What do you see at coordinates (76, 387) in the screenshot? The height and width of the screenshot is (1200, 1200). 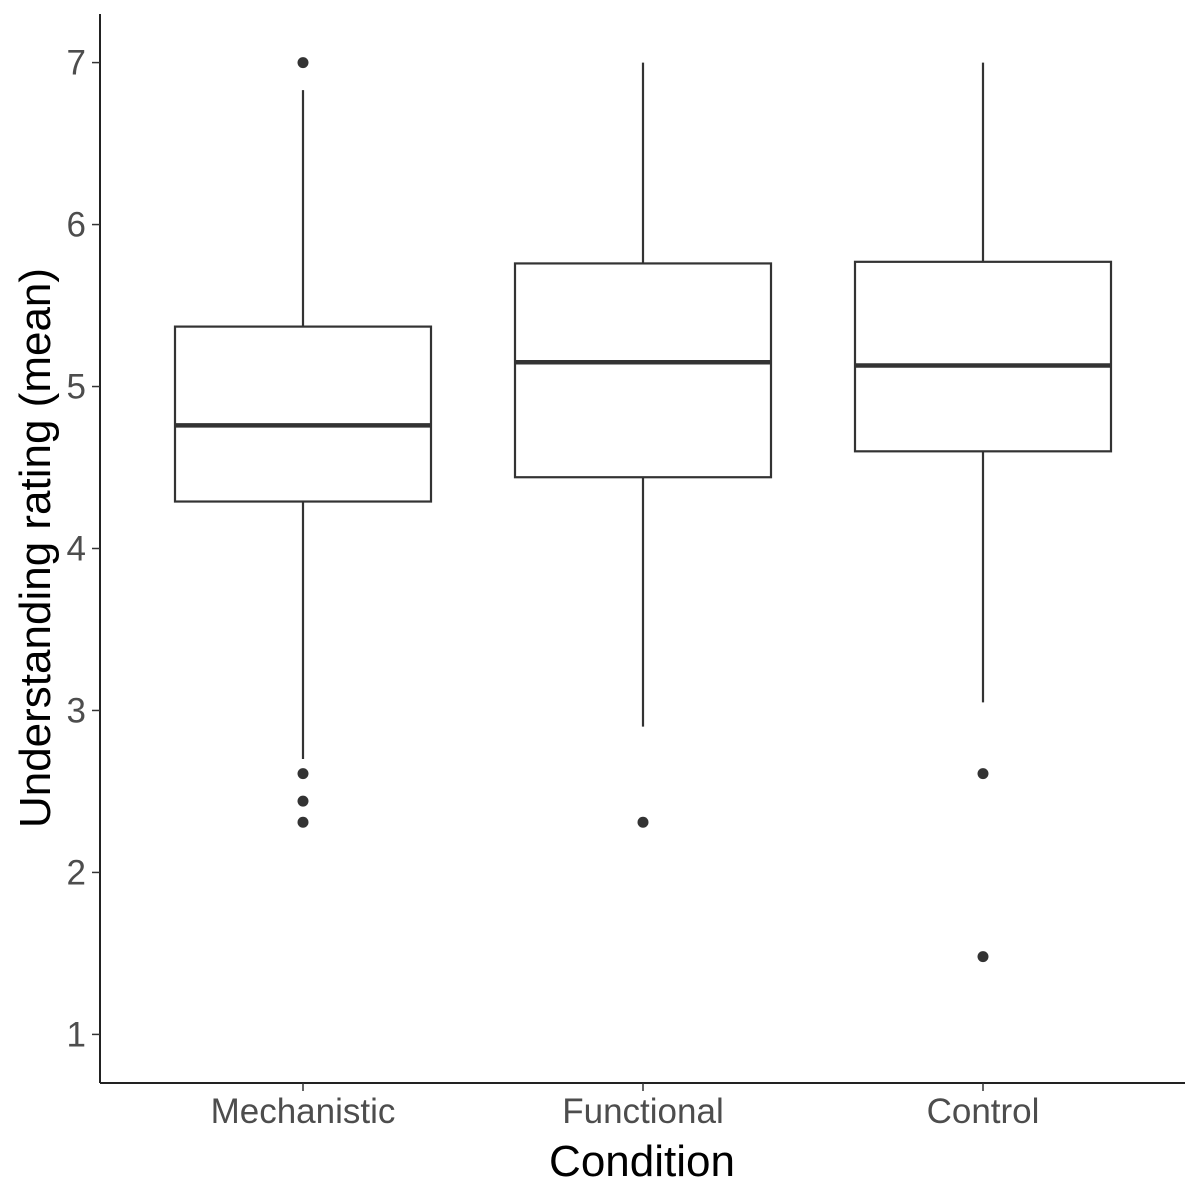 I see `y-tick-label: 5` at bounding box center [76, 387].